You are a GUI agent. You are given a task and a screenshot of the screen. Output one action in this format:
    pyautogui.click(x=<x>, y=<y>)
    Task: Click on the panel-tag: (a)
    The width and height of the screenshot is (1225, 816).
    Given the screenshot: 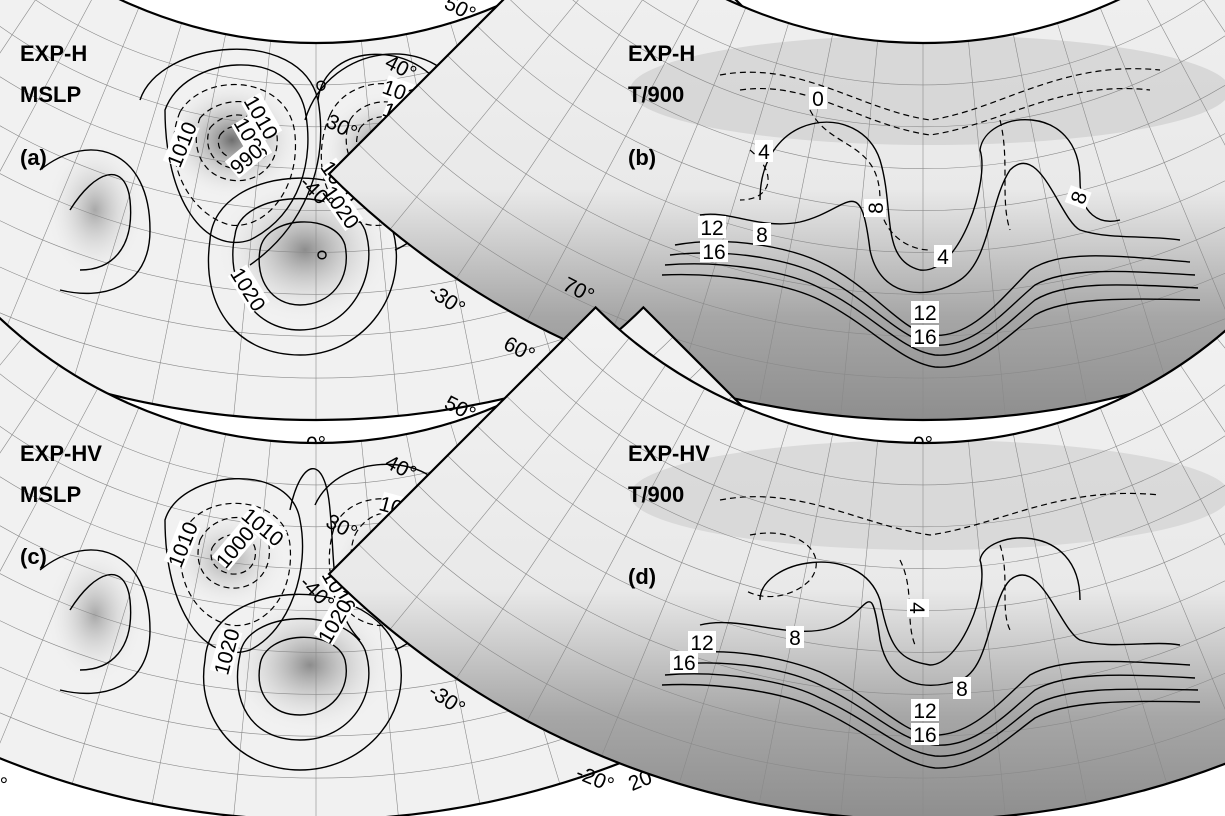 What is the action you would take?
    pyautogui.click(x=33, y=157)
    